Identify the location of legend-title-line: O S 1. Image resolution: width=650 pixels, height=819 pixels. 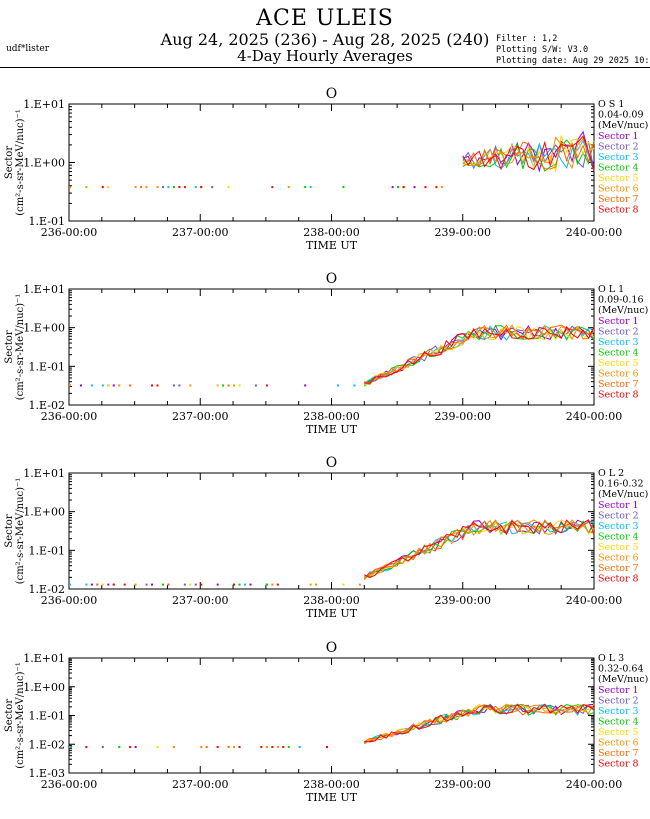
(611, 104).